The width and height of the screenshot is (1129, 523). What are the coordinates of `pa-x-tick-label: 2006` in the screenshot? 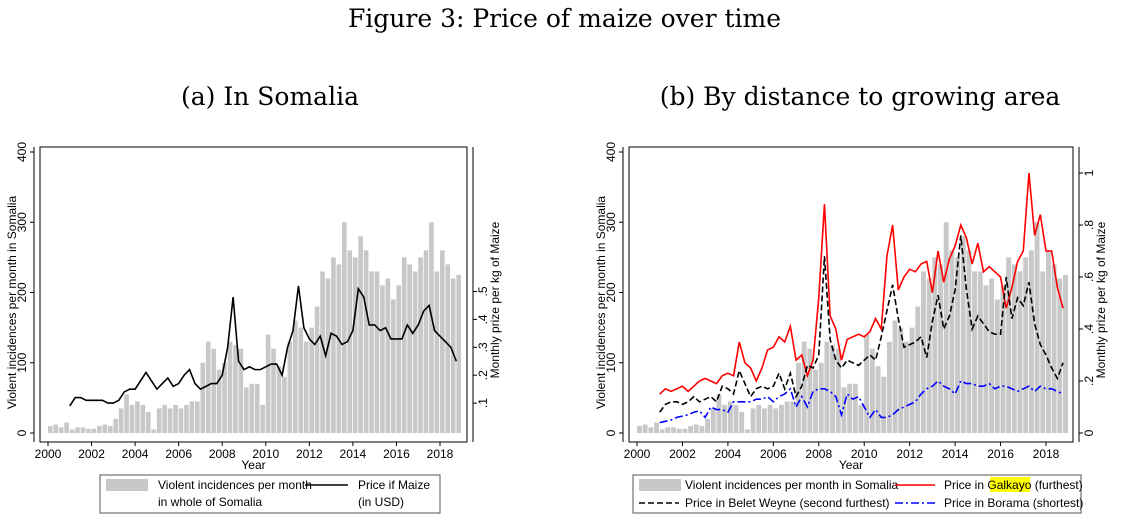 It's located at (178, 454).